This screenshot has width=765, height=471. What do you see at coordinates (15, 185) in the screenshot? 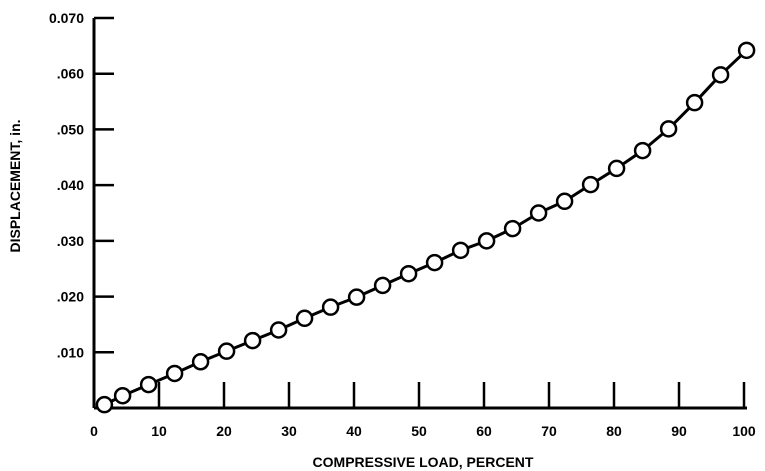
I see `y-axis-title: DISPLACEMENT, in.` at bounding box center [15, 185].